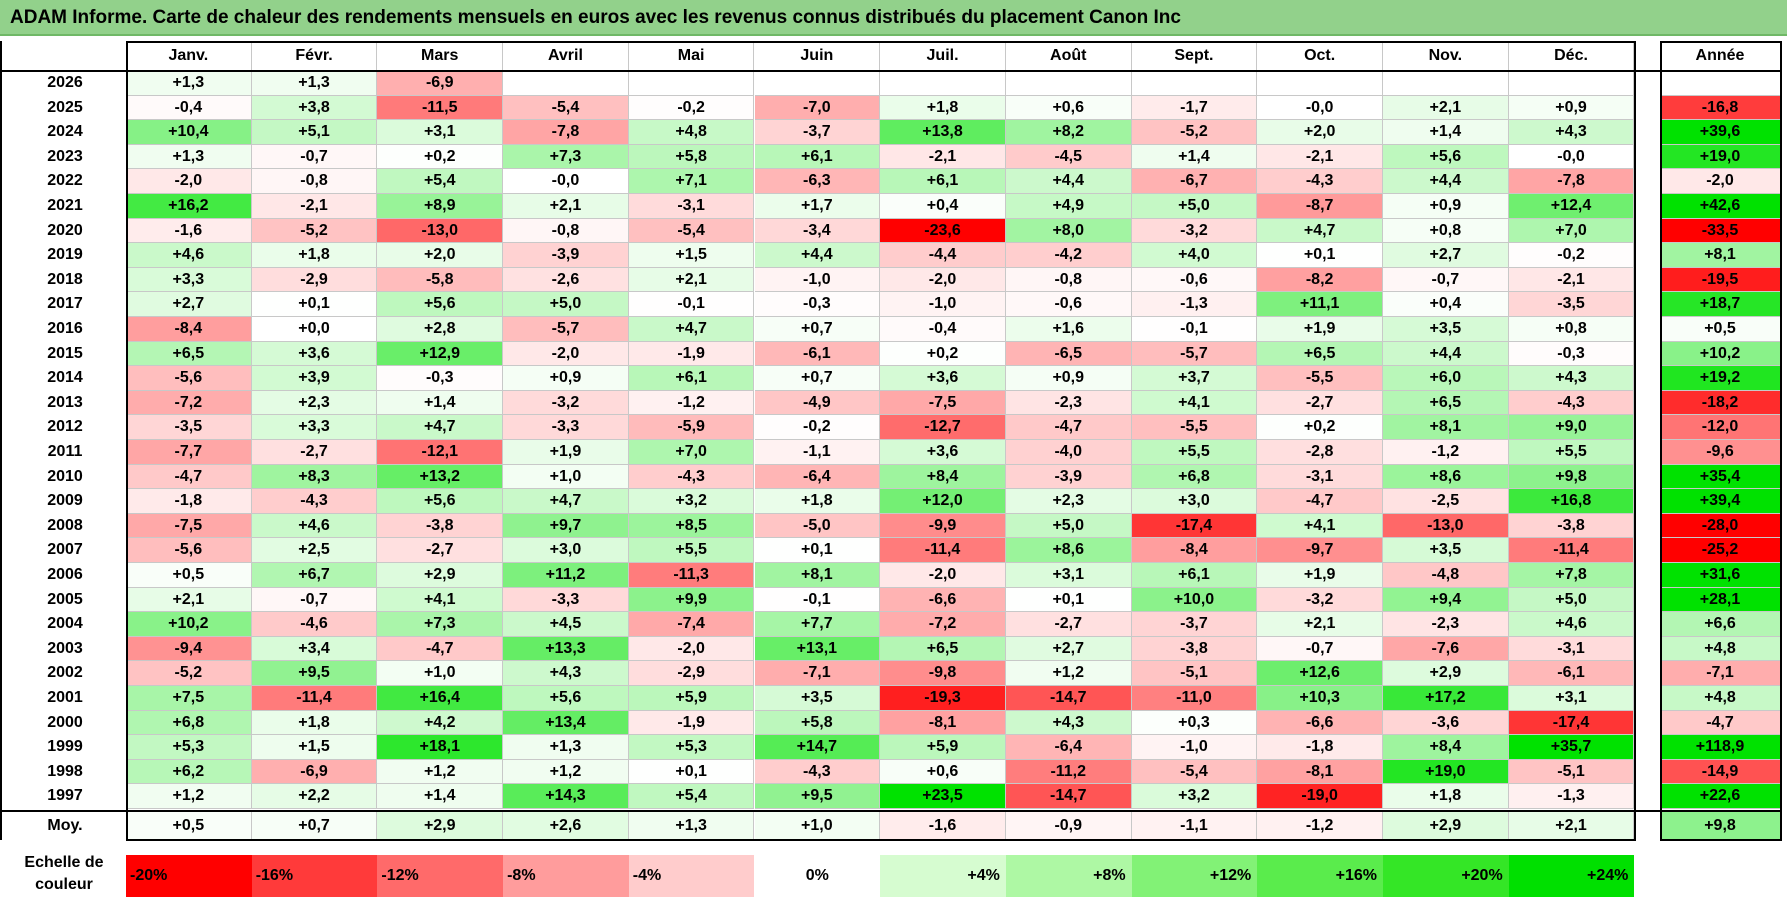 This screenshot has width=1787, height=912. I want to click on heatmap-cell: +3,5, so click(1446, 329).